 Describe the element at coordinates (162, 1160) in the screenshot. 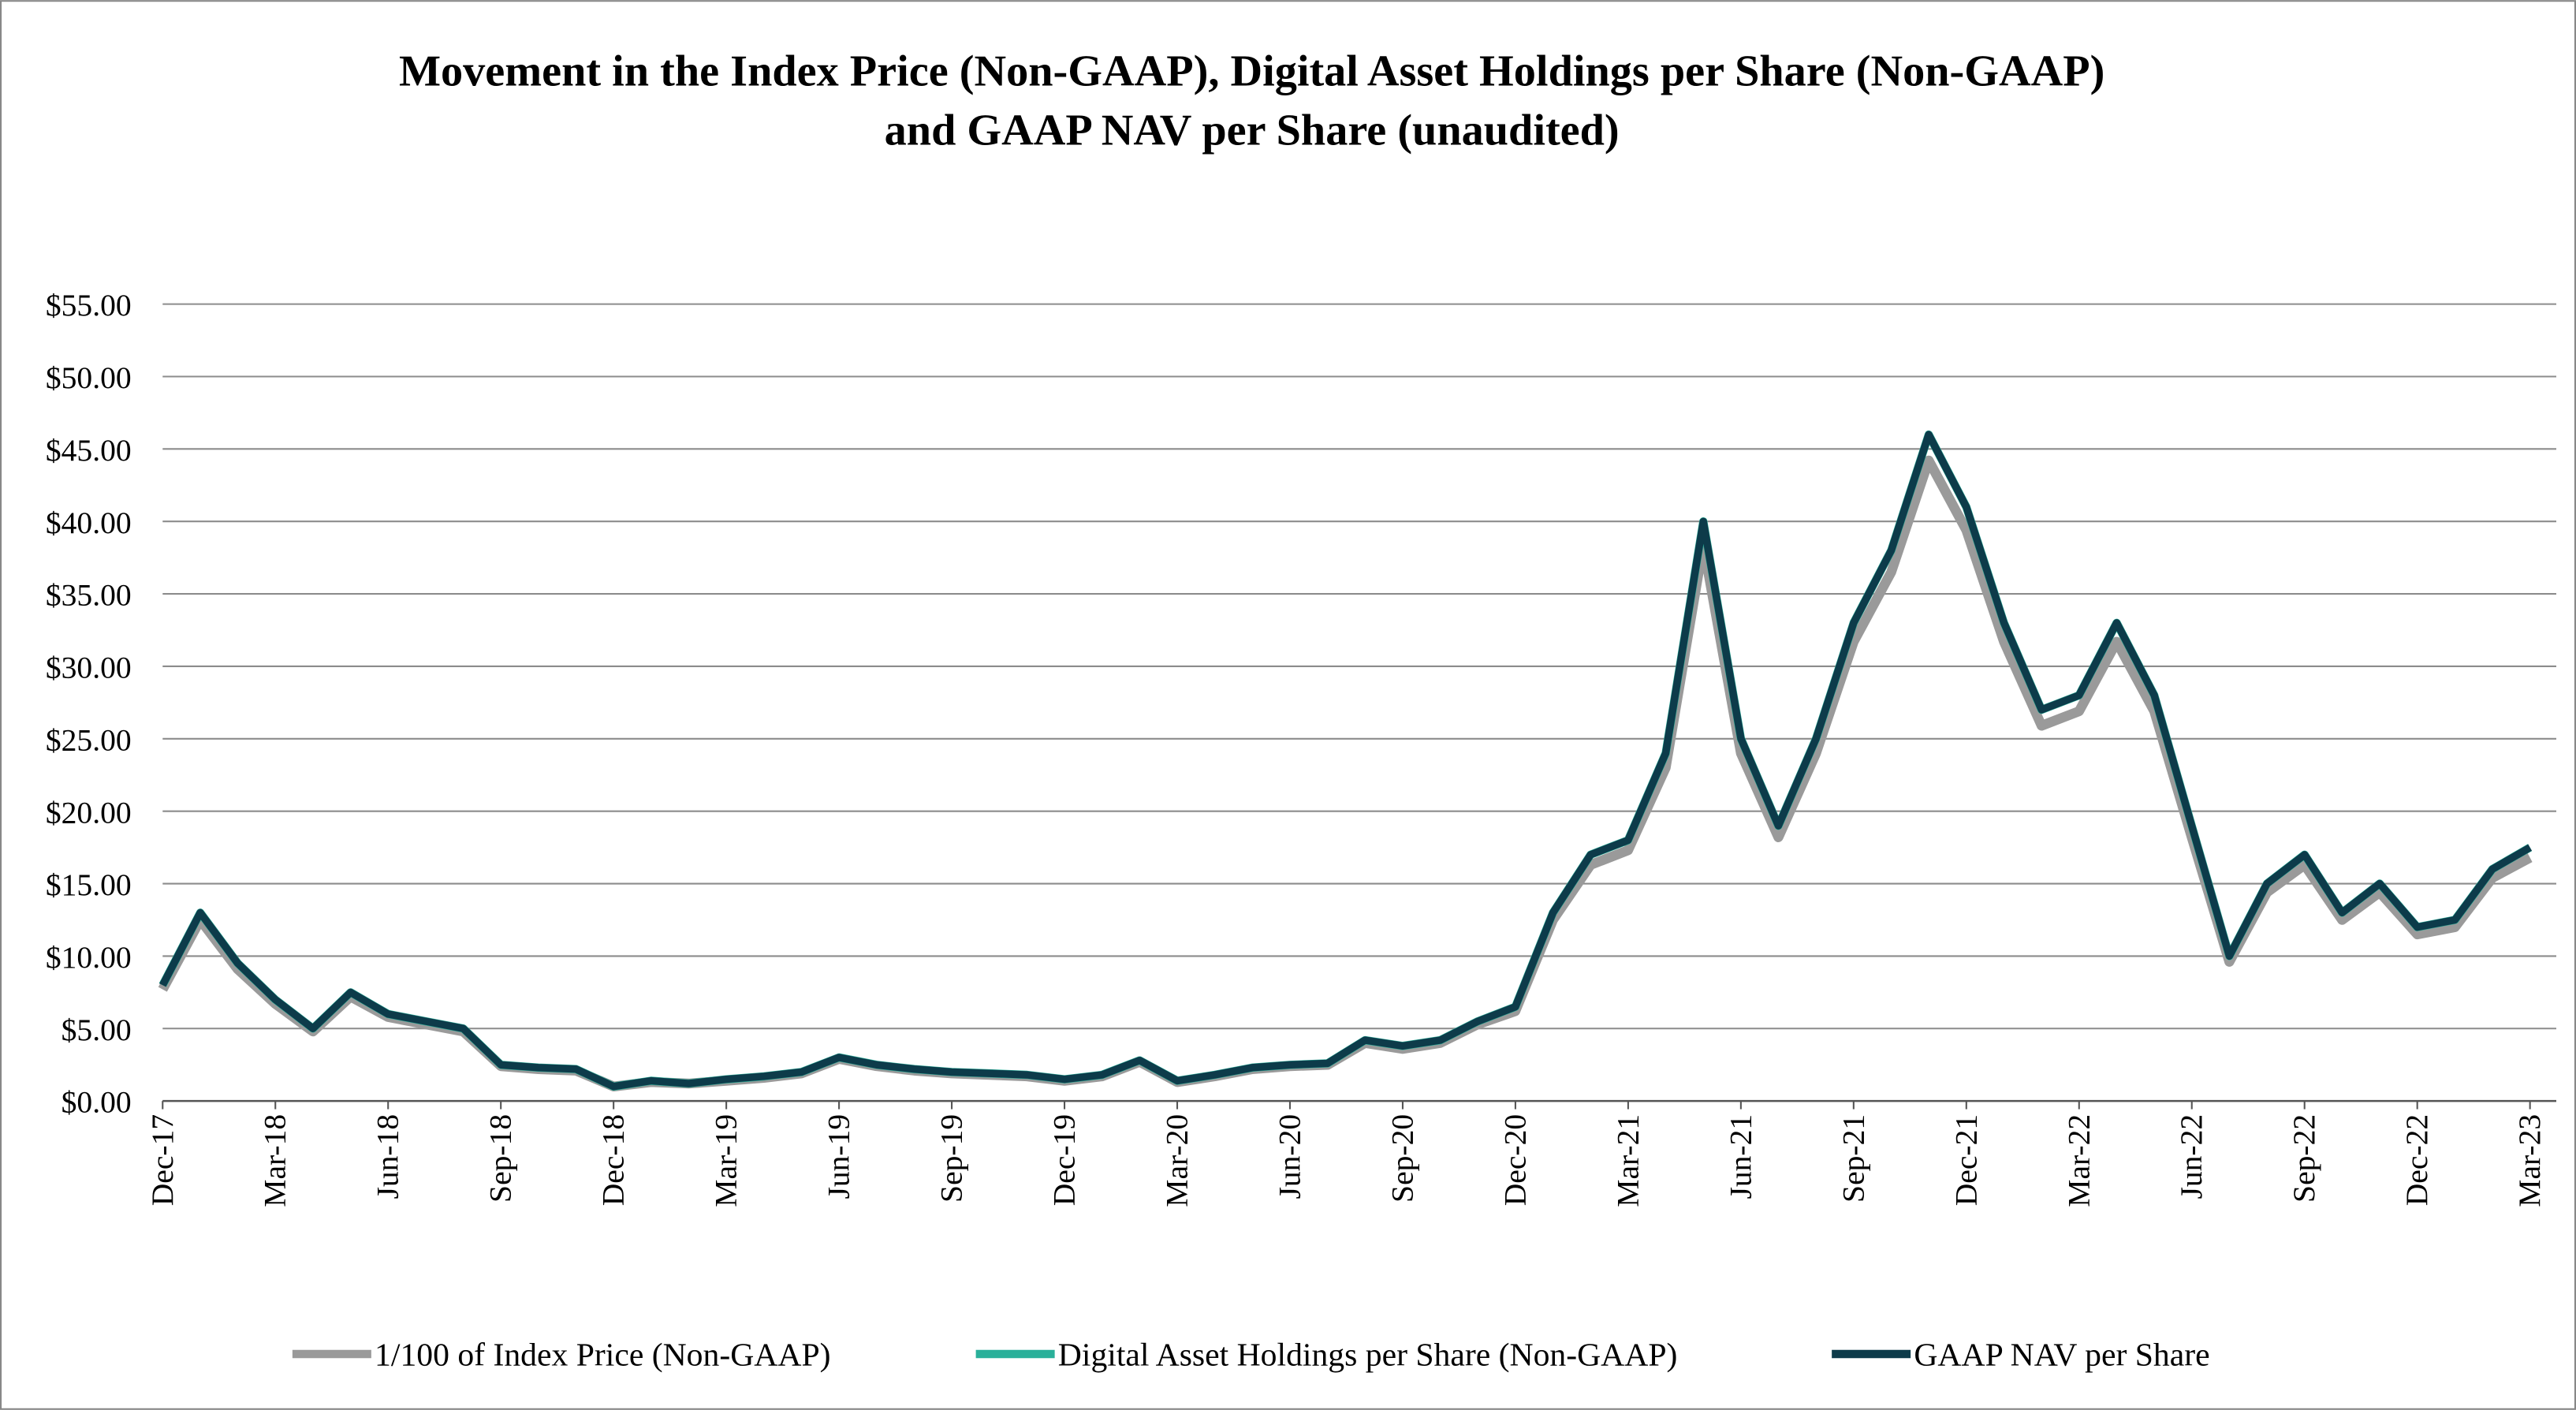

I see `x-tick-label: Dec-17` at that location.